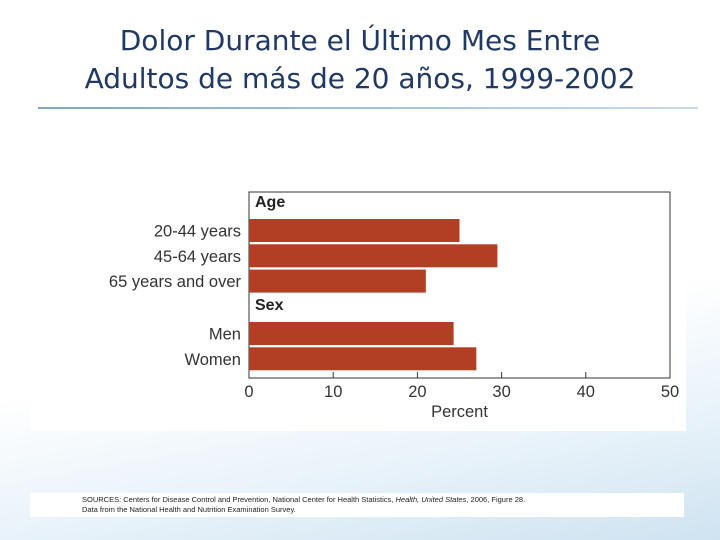  Describe the element at coordinates (501, 392) in the screenshot. I see `x-tick-label: 30` at that location.